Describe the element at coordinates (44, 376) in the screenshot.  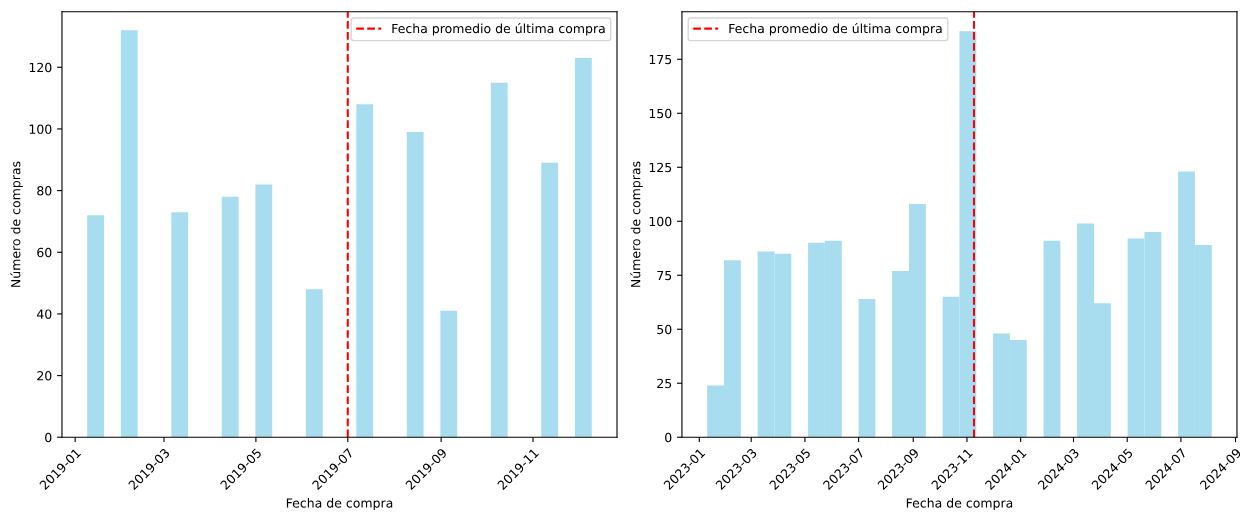
I see `y-tick-label: 20` at that location.